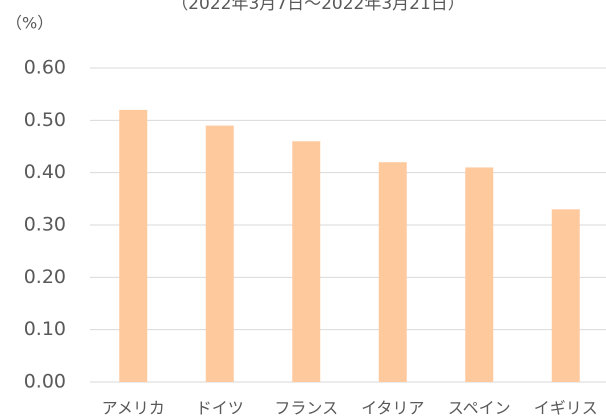  Describe the element at coordinates (45, 329) in the screenshot. I see `y-tick-label: 0.10` at that location.